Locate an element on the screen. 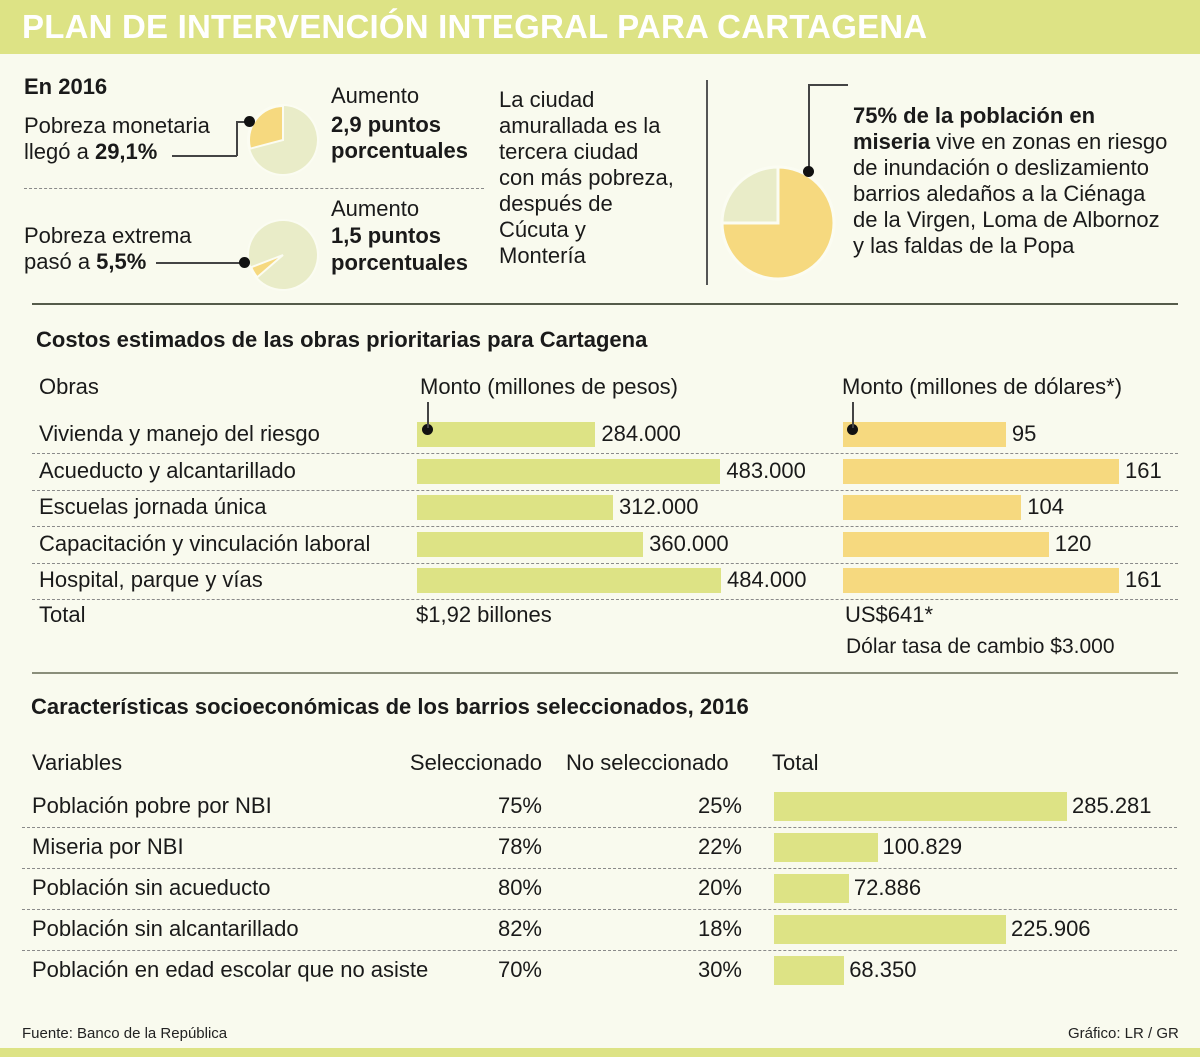 The height and width of the screenshot is (1057, 1200). city-note-line: después de is located at coordinates (556, 203).